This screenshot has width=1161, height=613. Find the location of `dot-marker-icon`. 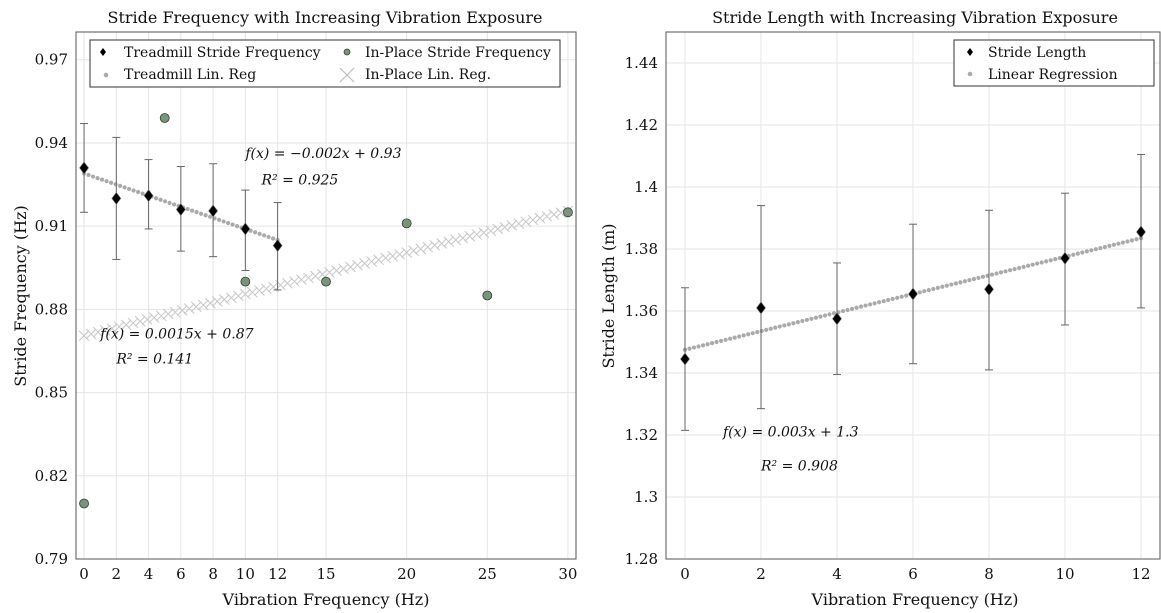

dot-marker-icon is located at coordinates (106, 75).